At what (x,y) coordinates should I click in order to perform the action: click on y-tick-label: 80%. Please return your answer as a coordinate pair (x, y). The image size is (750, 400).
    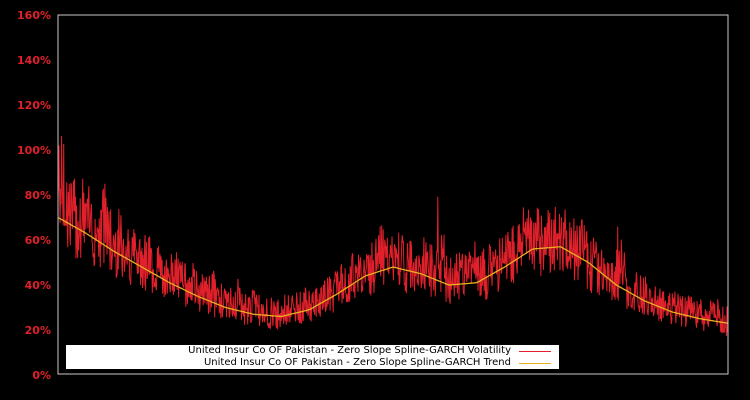
    Looking at the image, I should click on (38, 195).